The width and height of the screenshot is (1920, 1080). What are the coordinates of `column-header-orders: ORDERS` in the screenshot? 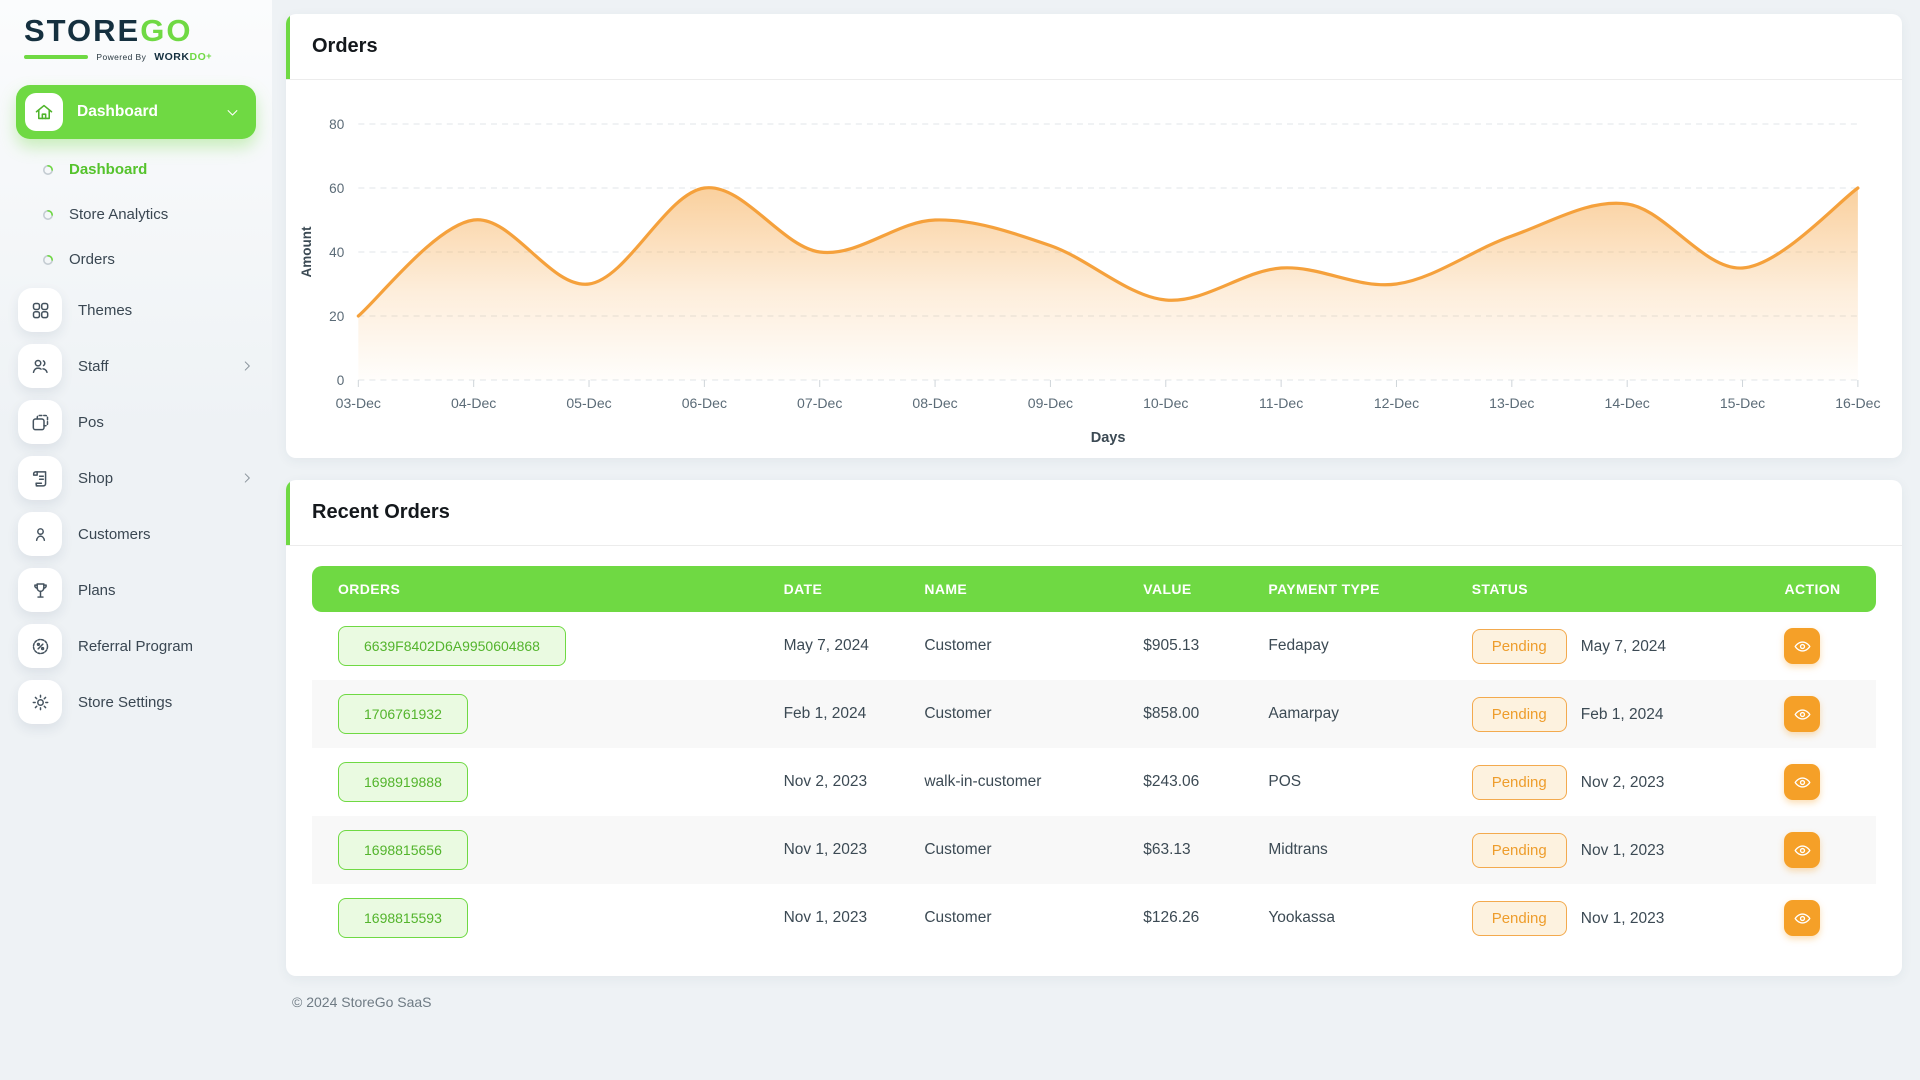 It's located at (539, 589).